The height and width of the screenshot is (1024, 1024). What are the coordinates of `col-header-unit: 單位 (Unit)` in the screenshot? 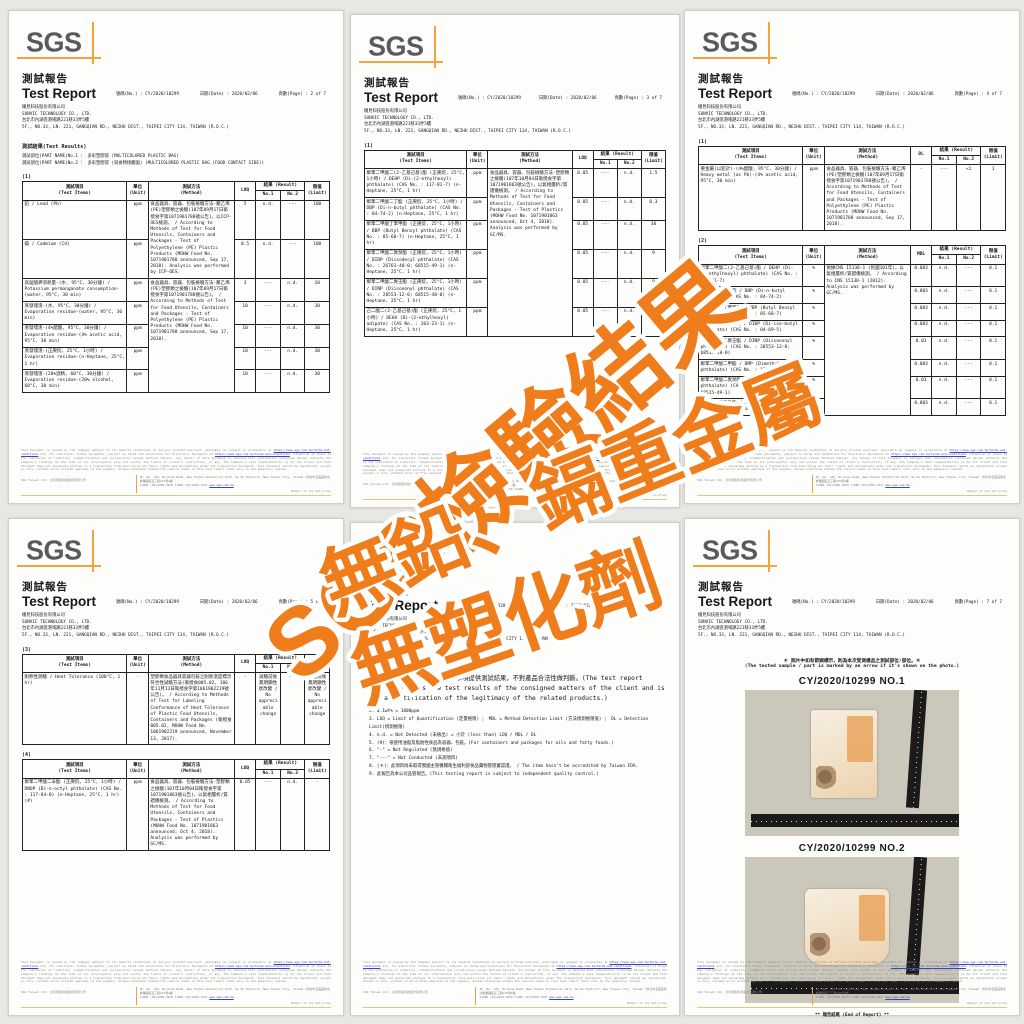 It's located at (137, 191).